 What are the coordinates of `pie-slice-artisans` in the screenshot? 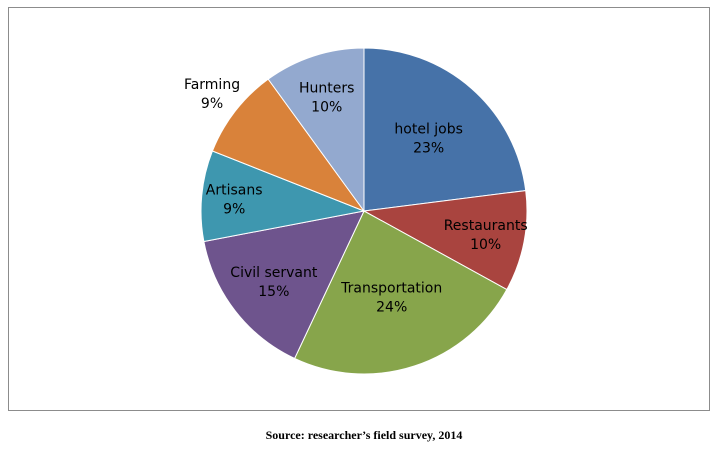 It's located at (283, 196).